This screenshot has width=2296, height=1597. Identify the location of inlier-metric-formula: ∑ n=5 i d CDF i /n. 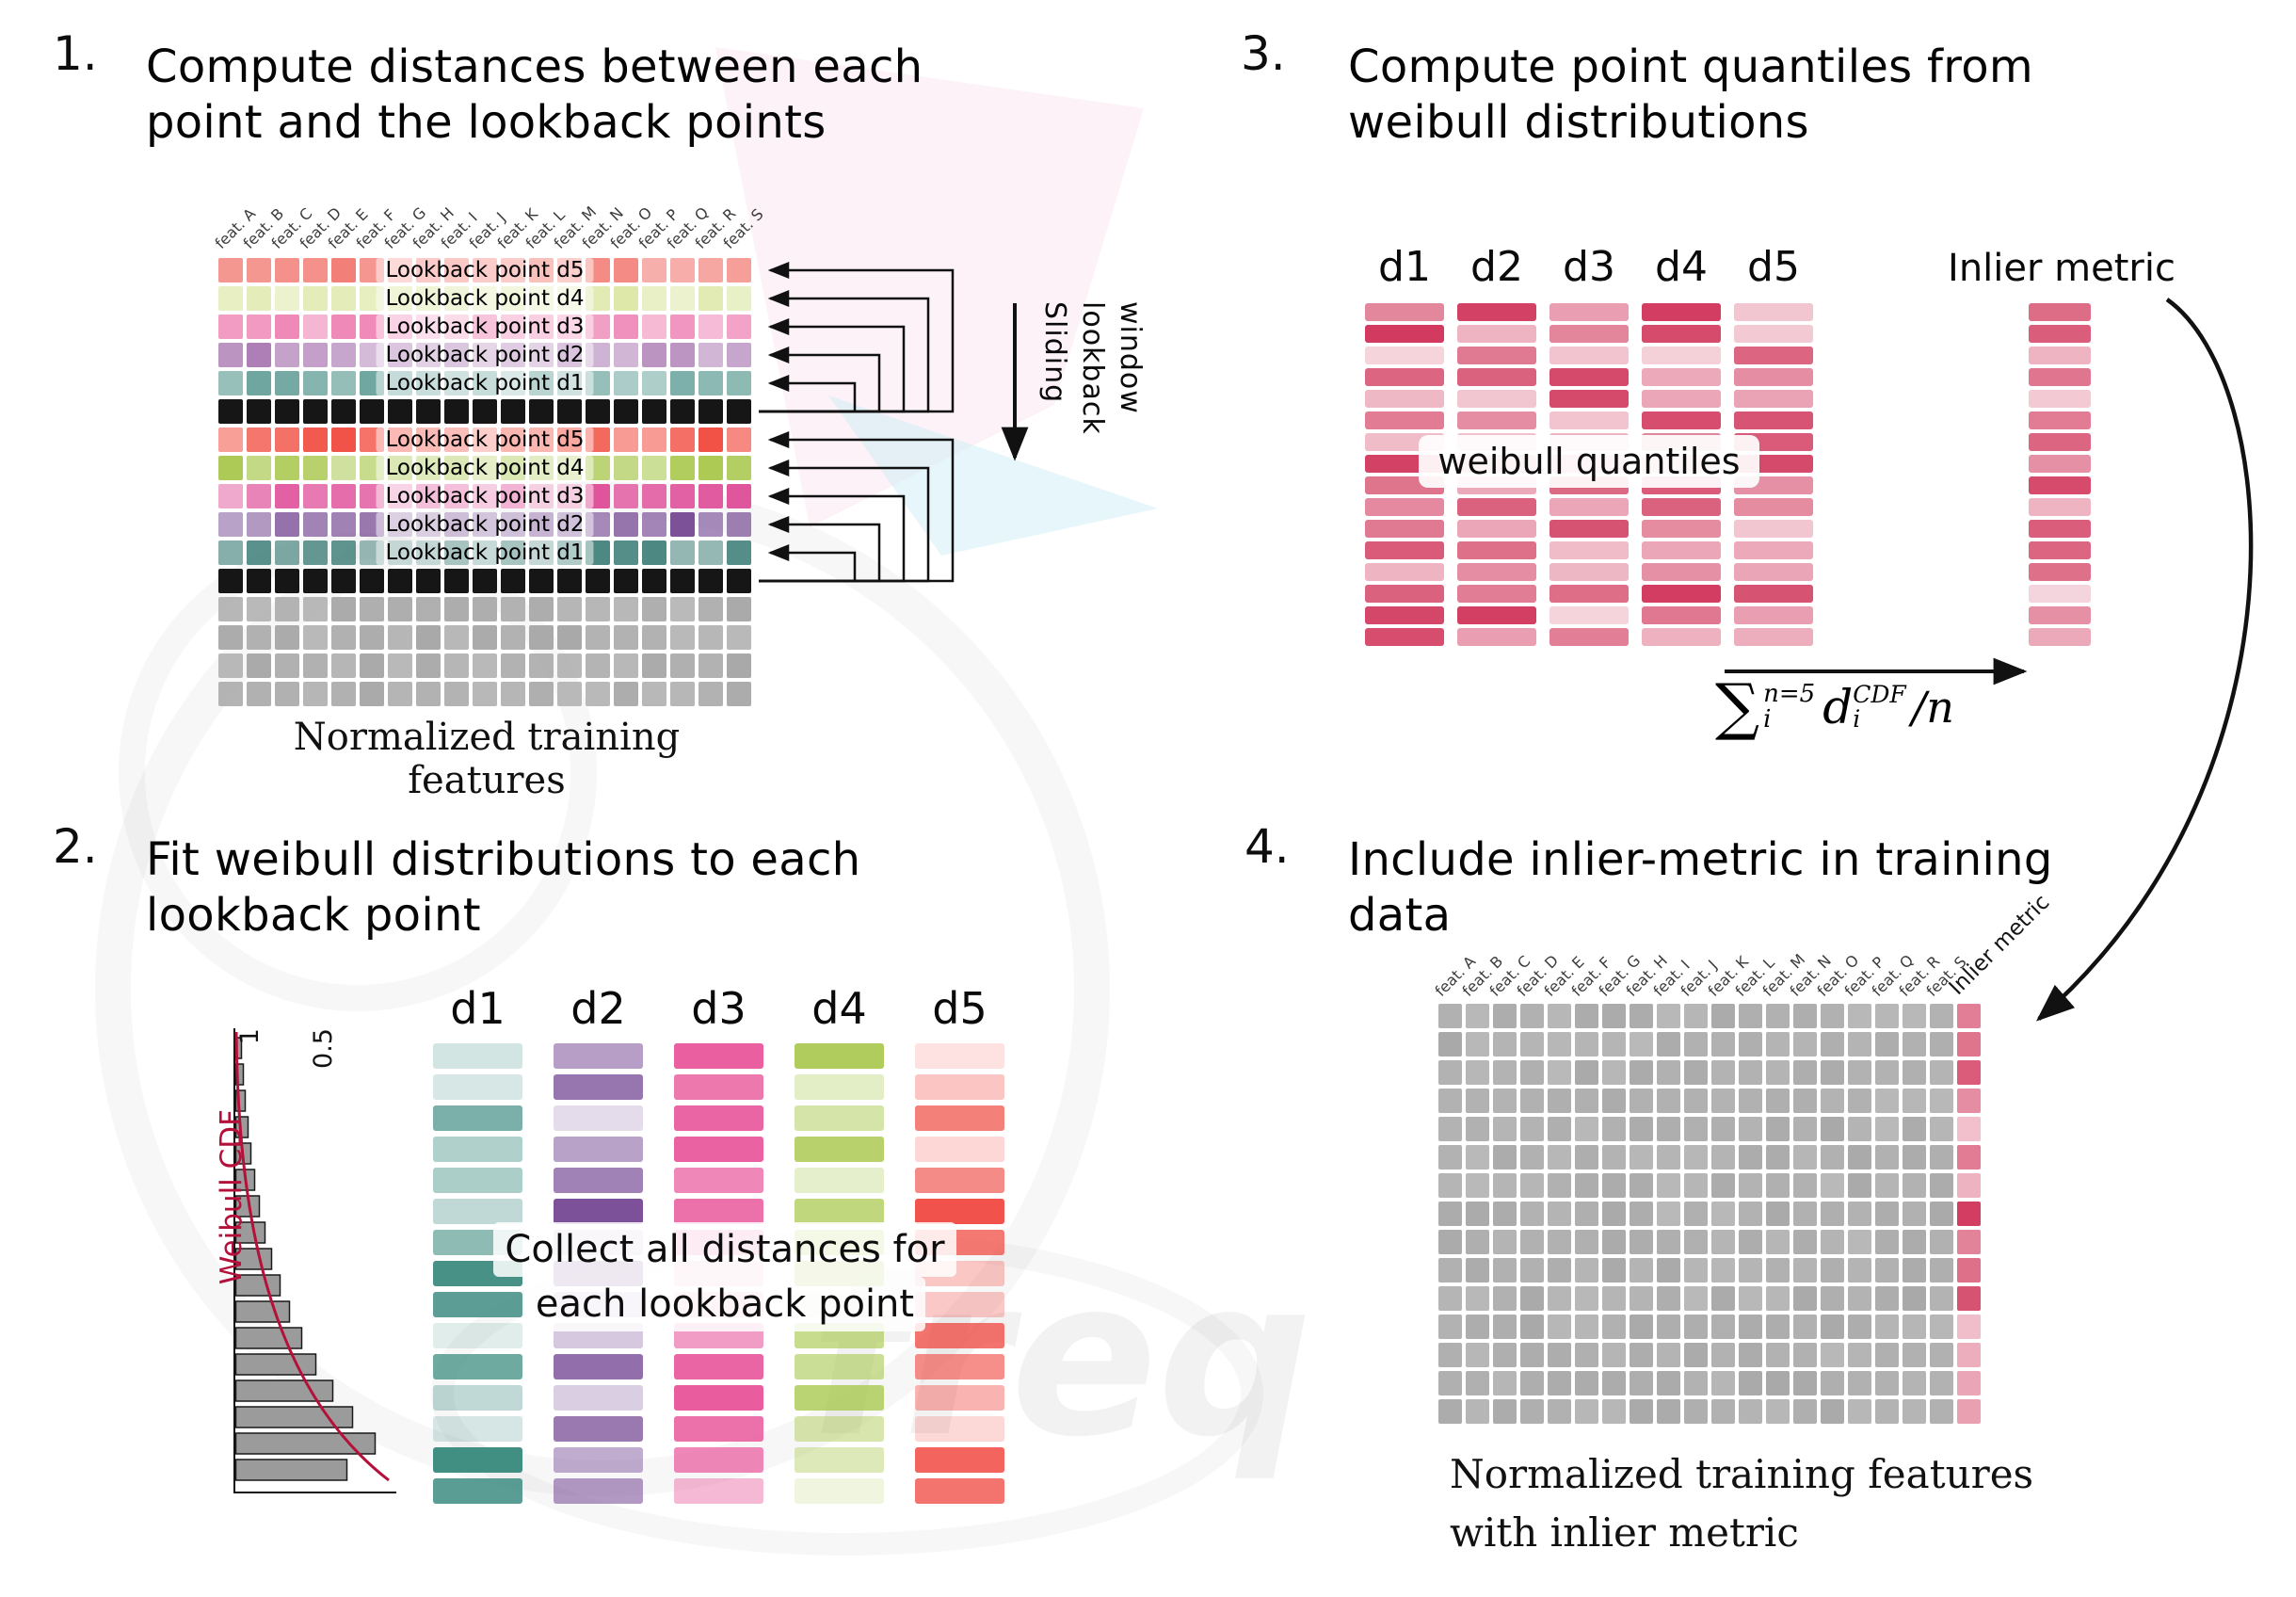
(1834, 706).